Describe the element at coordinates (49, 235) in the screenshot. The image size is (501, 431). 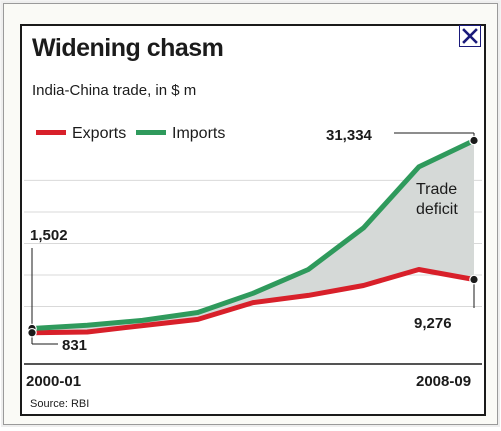
I see `imports-start-label: 1,502` at that location.